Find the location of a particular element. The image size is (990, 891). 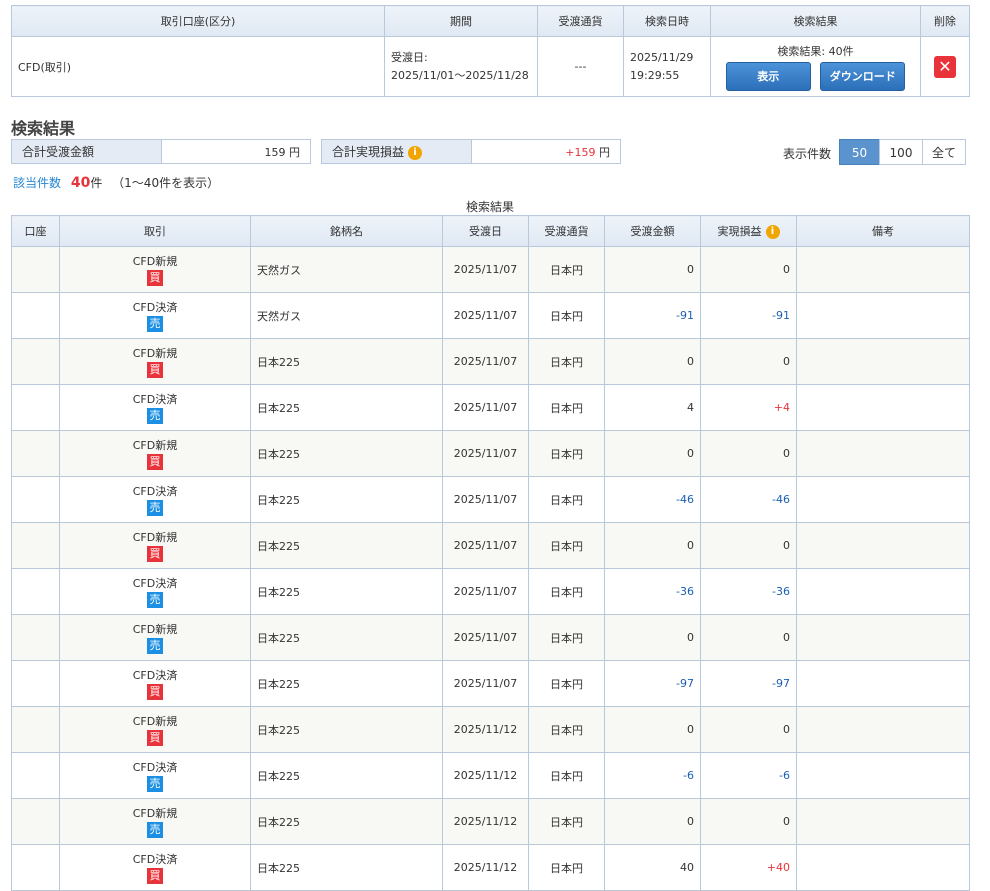

header-cell: 検索日時 is located at coordinates (667, 21).